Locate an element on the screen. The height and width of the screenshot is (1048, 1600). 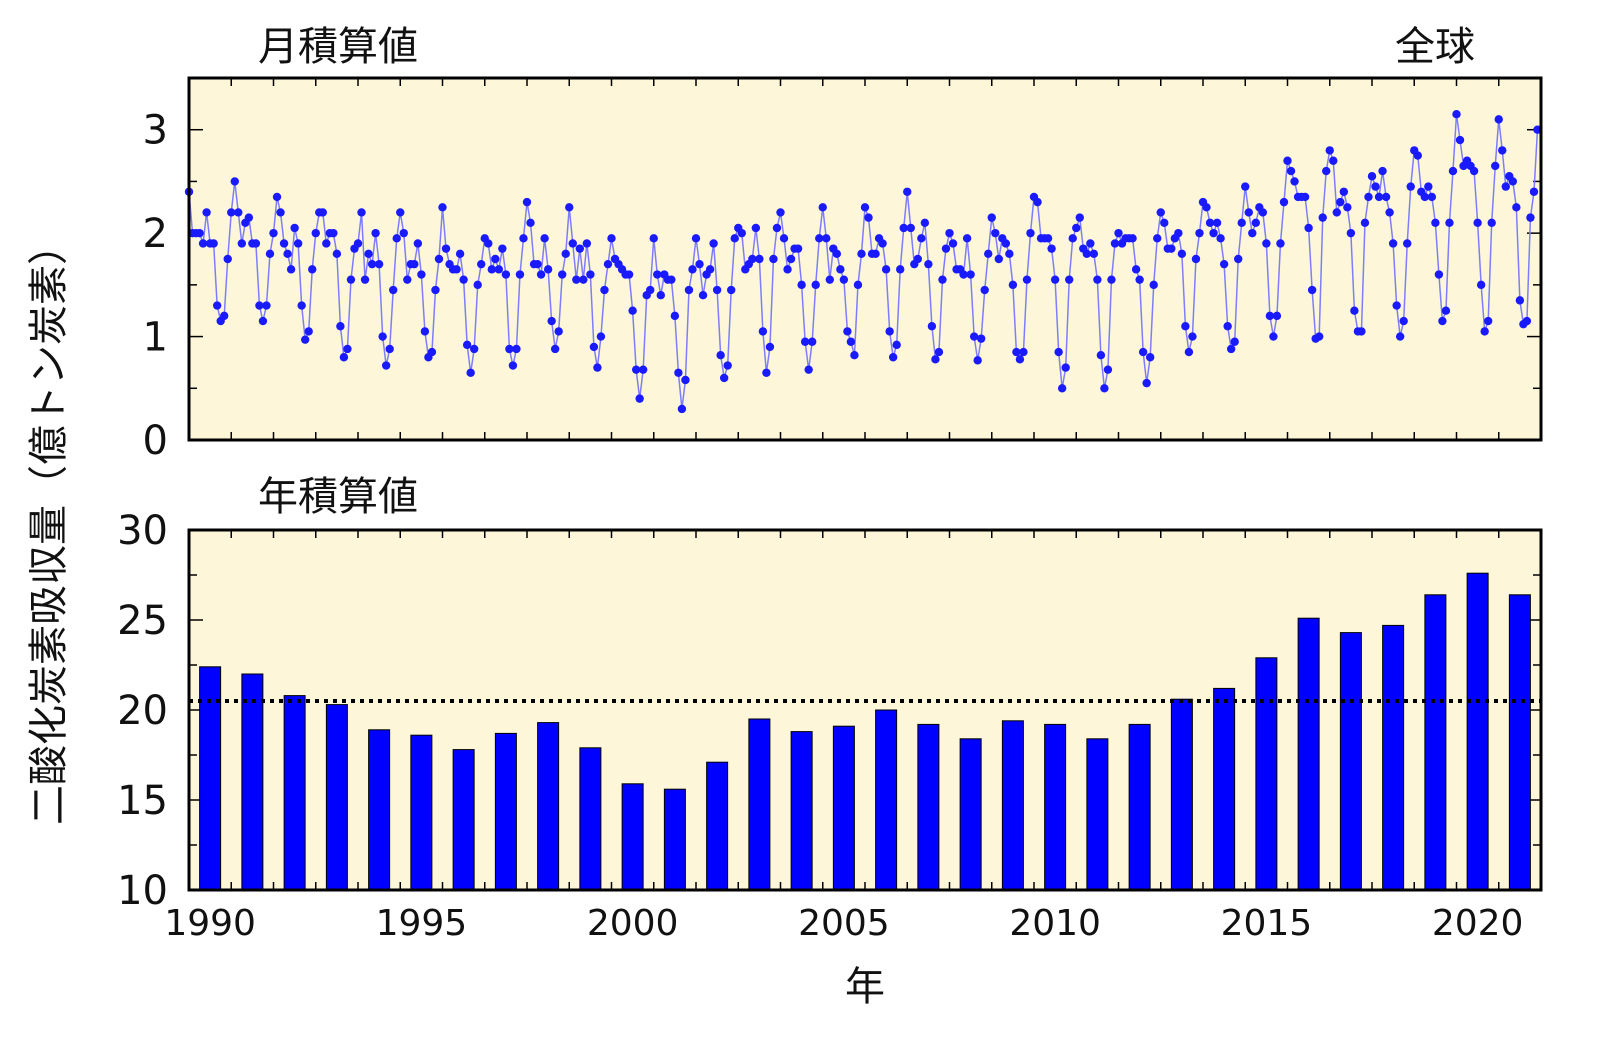
x-axis-label: 年 is located at coordinates (865, 987).